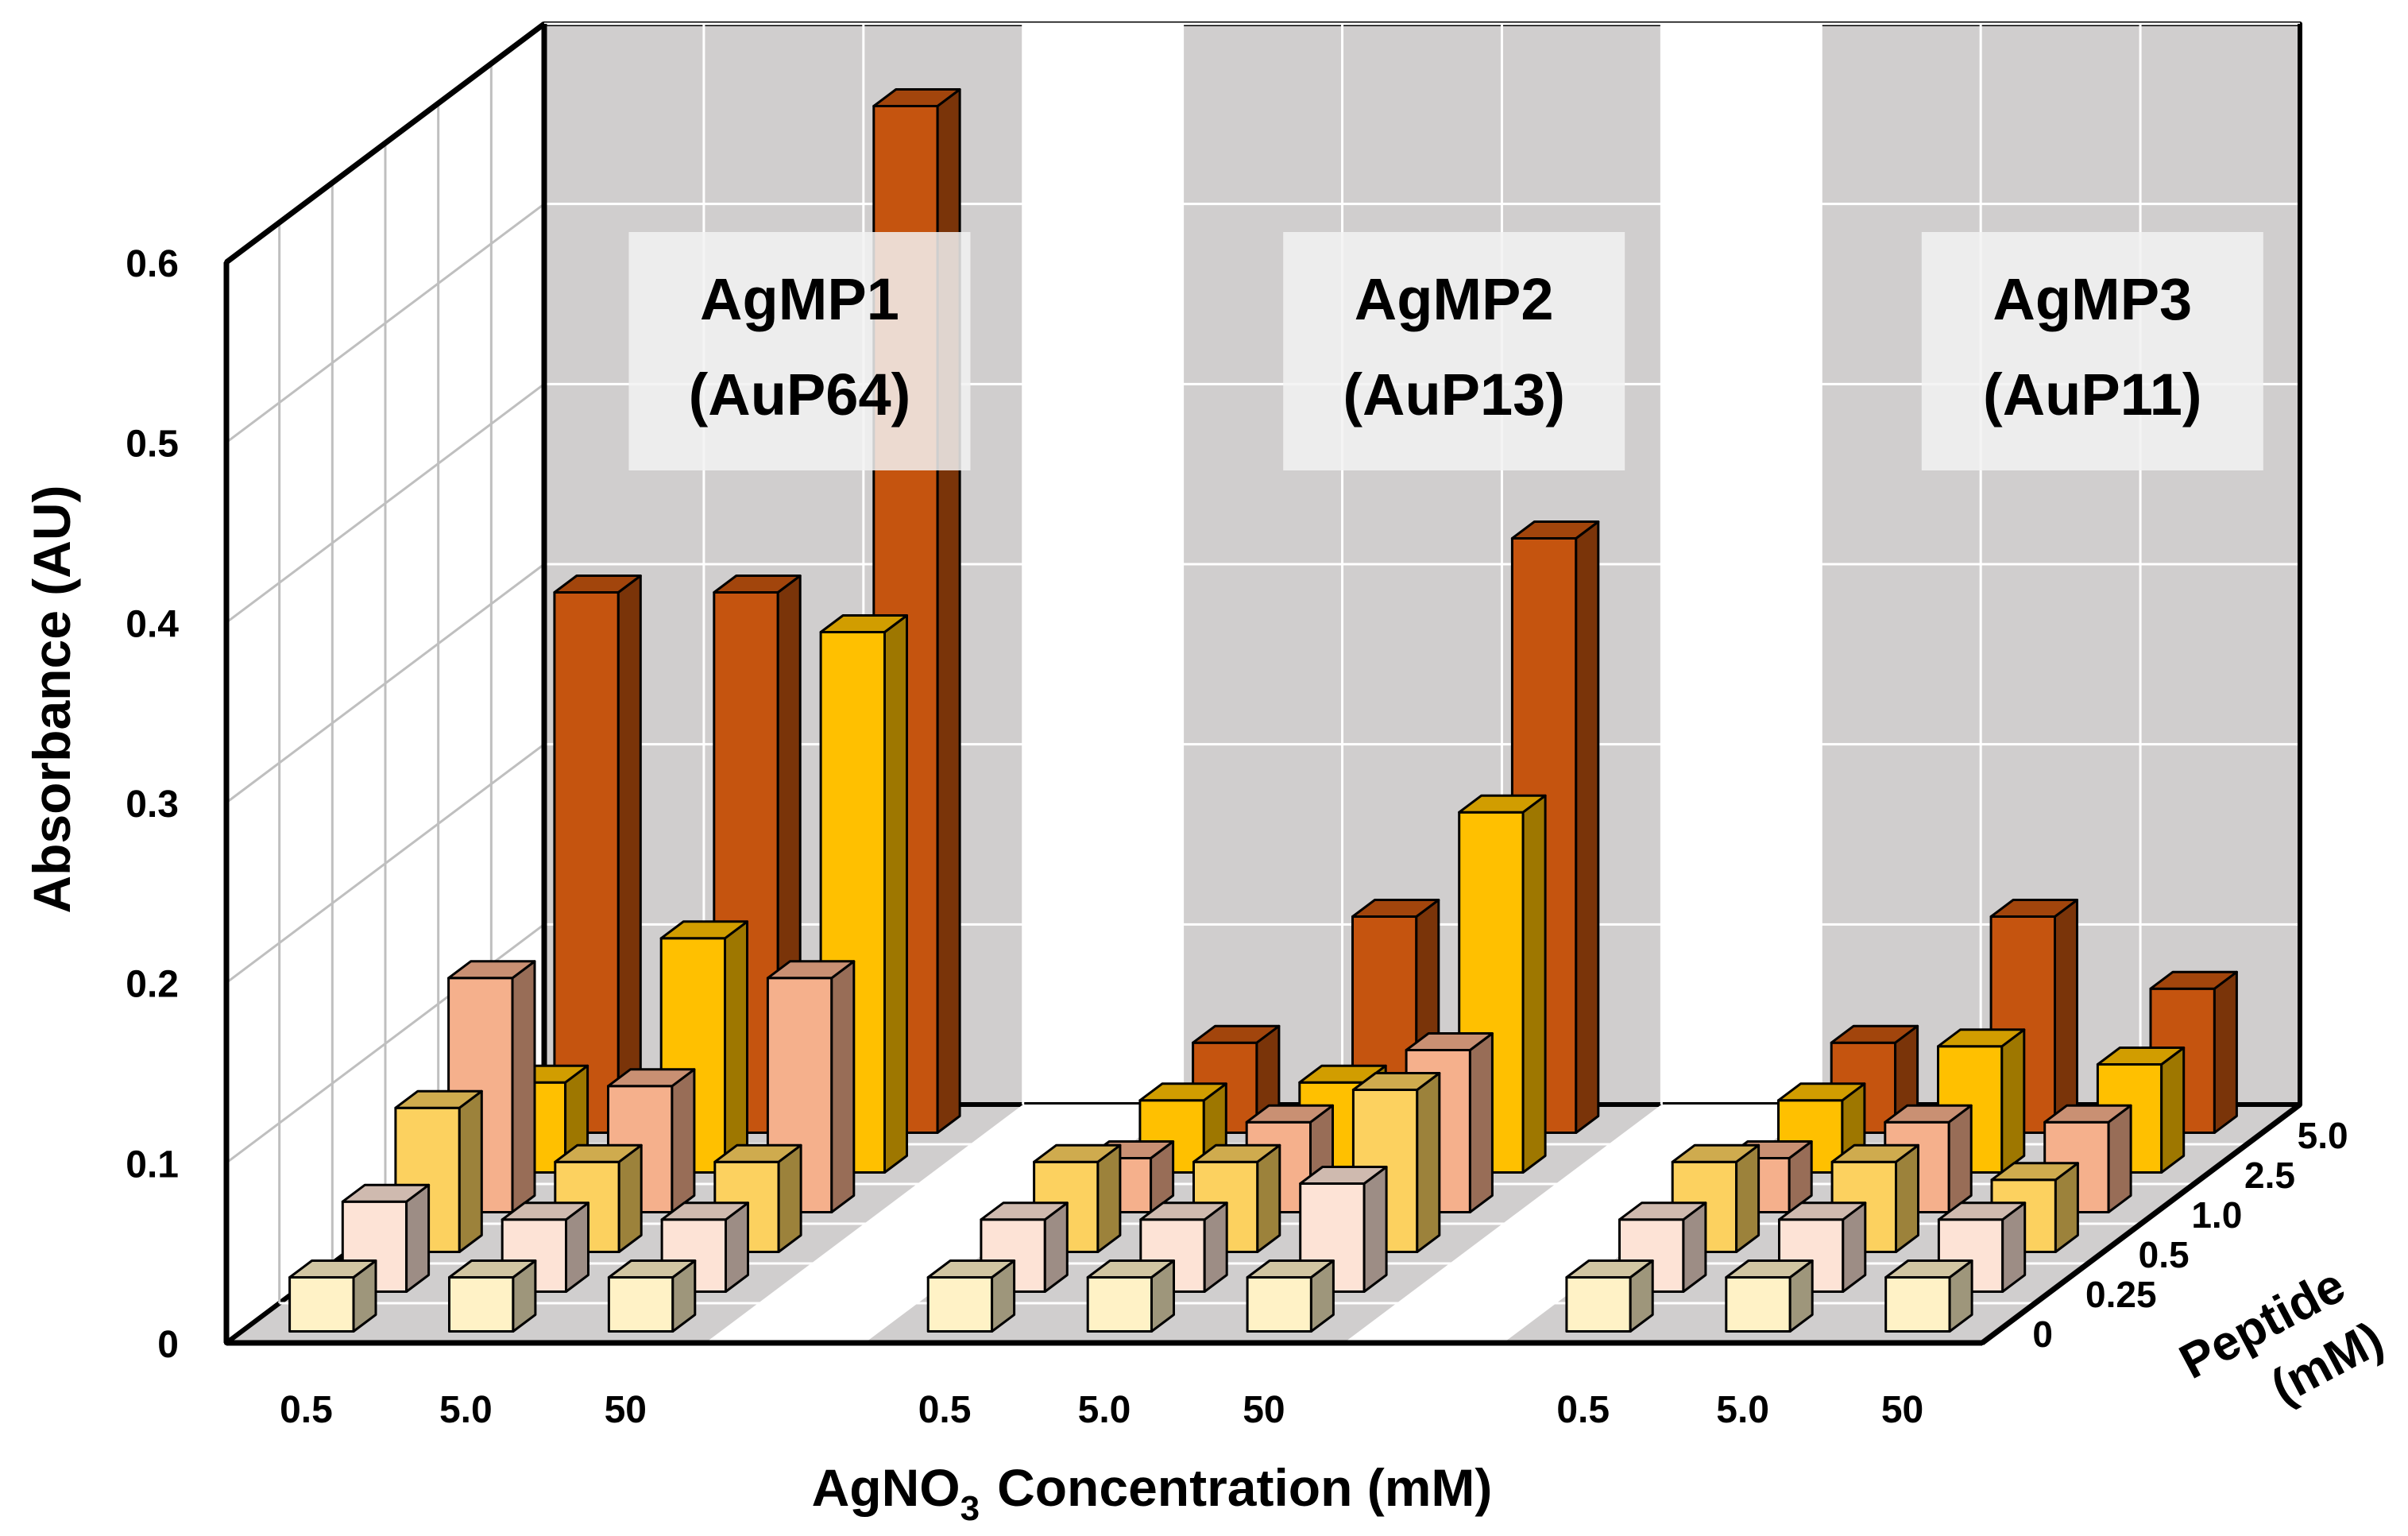  What do you see at coordinates (886, 1487) in the screenshot?
I see `x-axis-title-main: AgNO` at bounding box center [886, 1487].